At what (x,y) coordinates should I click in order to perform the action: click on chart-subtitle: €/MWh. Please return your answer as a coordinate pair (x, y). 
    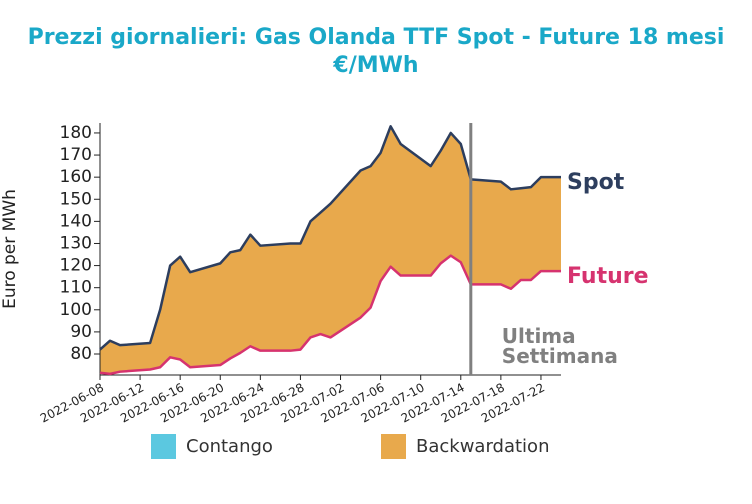
    Looking at the image, I should click on (375, 65).